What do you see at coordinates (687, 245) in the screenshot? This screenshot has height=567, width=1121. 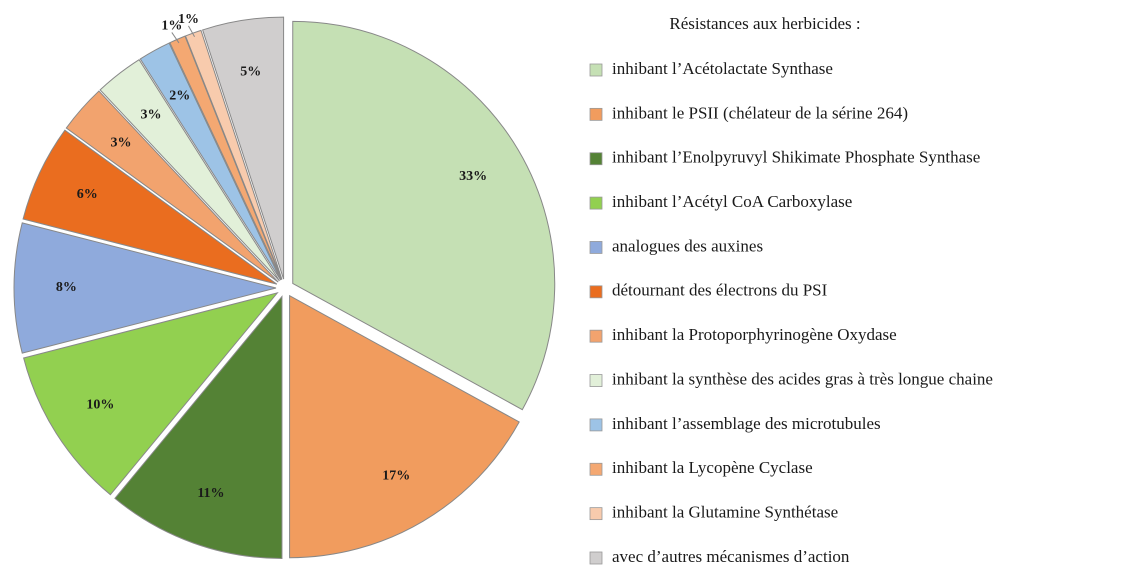 I see `legend-label: analogues des auxines` at bounding box center [687, 245].